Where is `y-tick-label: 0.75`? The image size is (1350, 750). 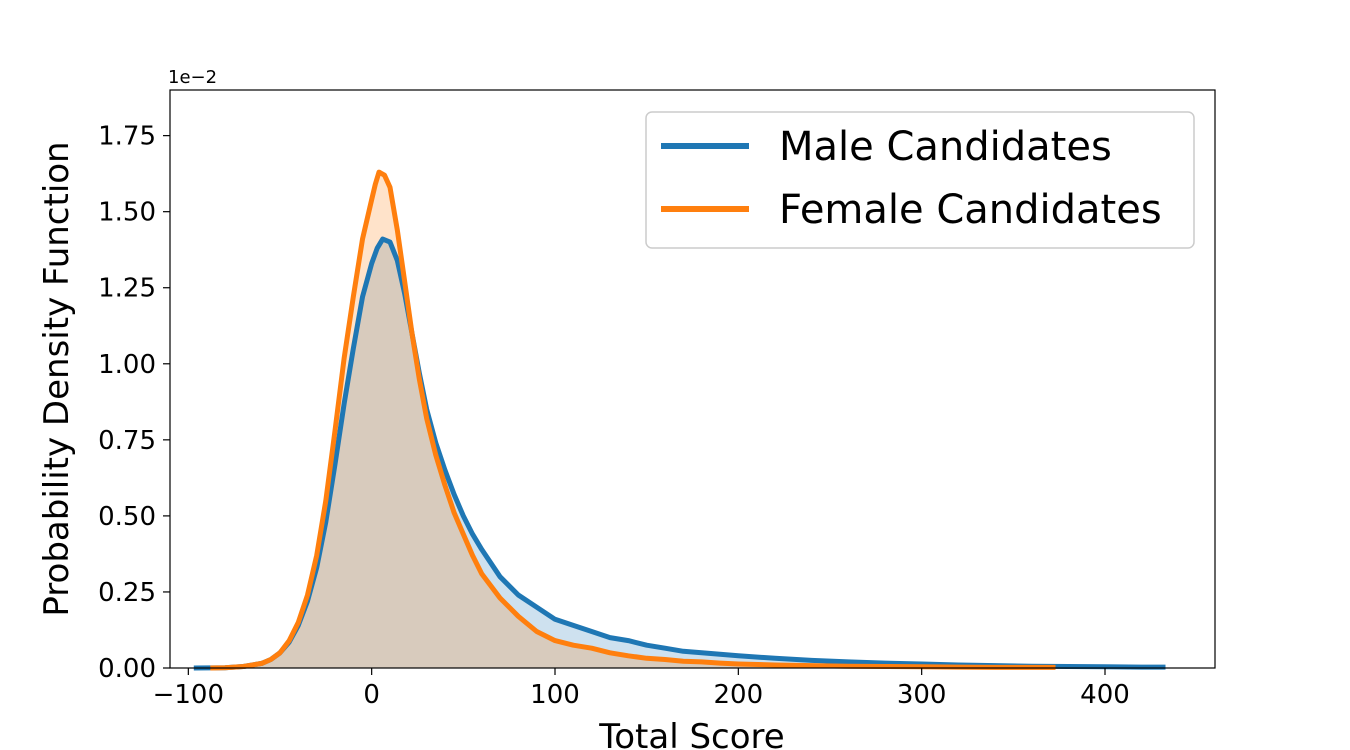
y-tick-label: 0.75 is located at coordinates (127, 441).